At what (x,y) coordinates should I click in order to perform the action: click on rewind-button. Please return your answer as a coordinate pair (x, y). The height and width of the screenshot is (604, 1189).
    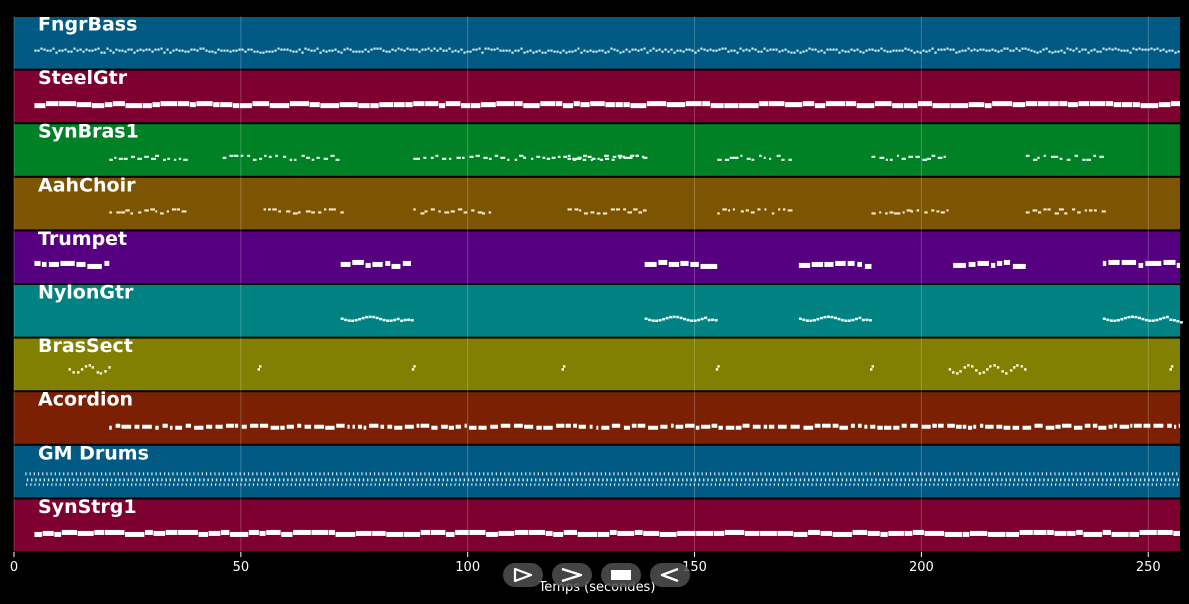
    Looking at the image, I should click on (670, 575).